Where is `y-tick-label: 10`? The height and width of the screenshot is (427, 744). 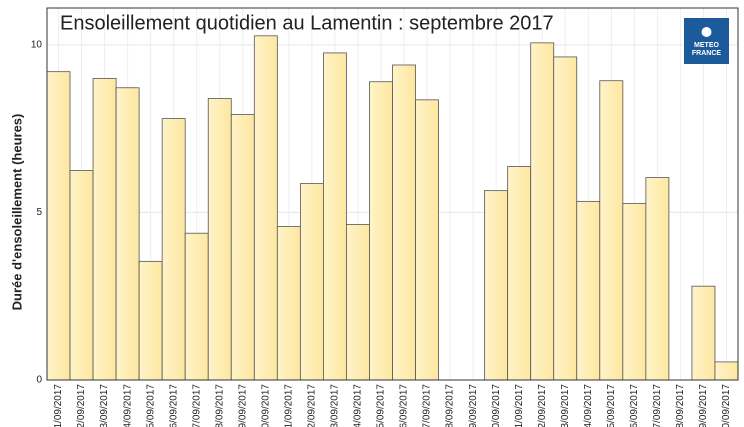 y-tick-label: 10 is located at coordinates (37, 45).